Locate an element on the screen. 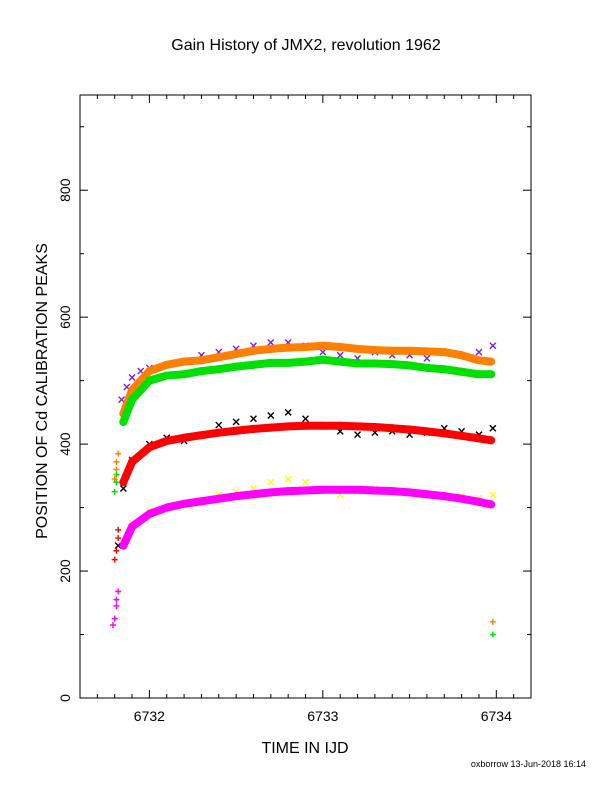  footer-credit: oxborrow 13-Jun-2018 16:14 is located at coordinates (528, 764).